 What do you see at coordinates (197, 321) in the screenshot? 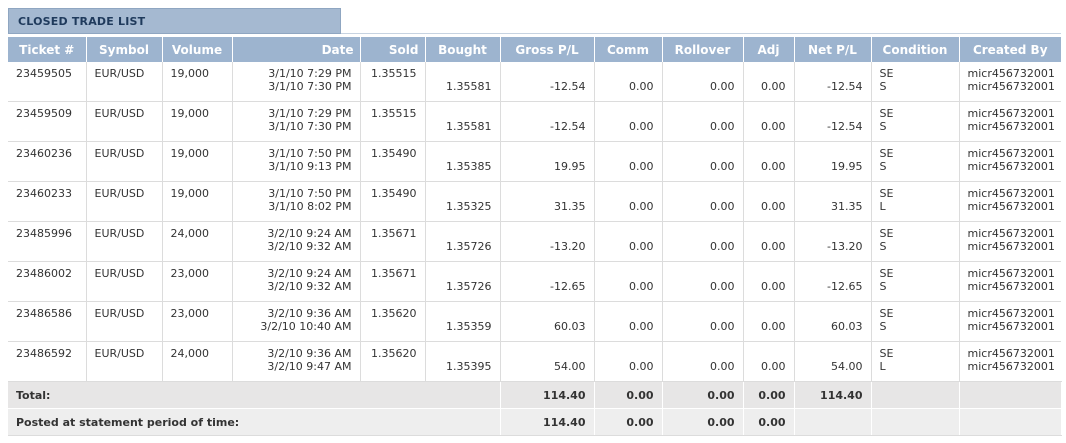
I see `cell-volume: 23,000` at bounding box center [197, 321].